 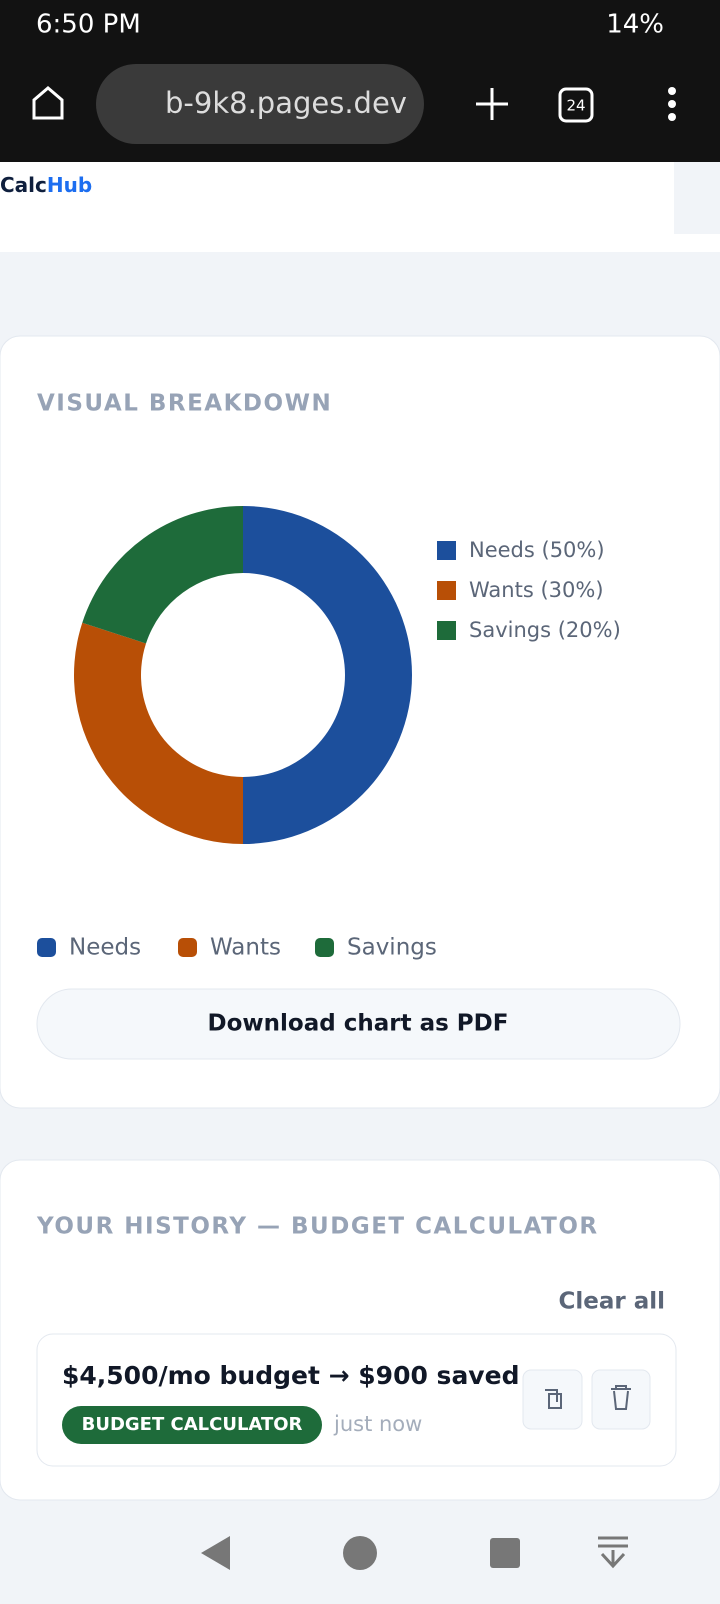 What do you see at coordinates (215, 1553) in the screenshot?
I see `back` at bounding box center [215, 1553].